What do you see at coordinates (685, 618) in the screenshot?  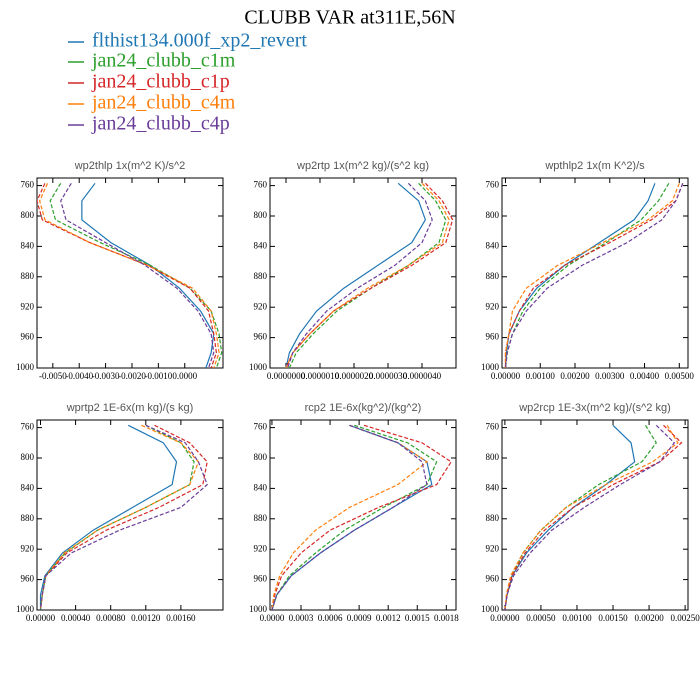 I see `x-tick-label: 0.00250` at bounding box center [685, 618].